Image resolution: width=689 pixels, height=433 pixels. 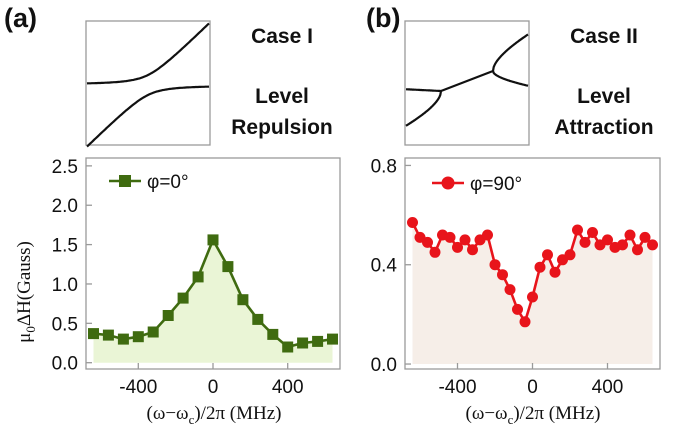 What do you see at coordinates (168, 413) in the screenshot?
I see `chart-a-xlabel-prefix: (ω−ω` at bounding box center [168, 413].